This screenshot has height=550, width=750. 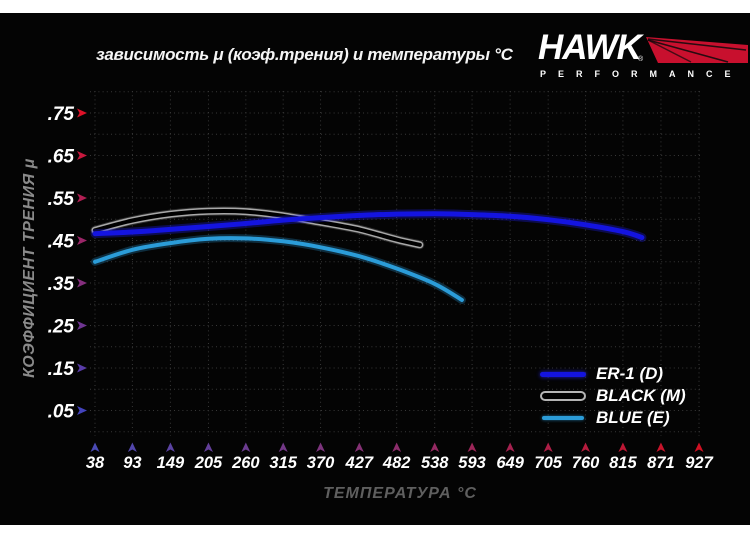 I want to click on x-tick-label: 927, so click(x=699, y=463).